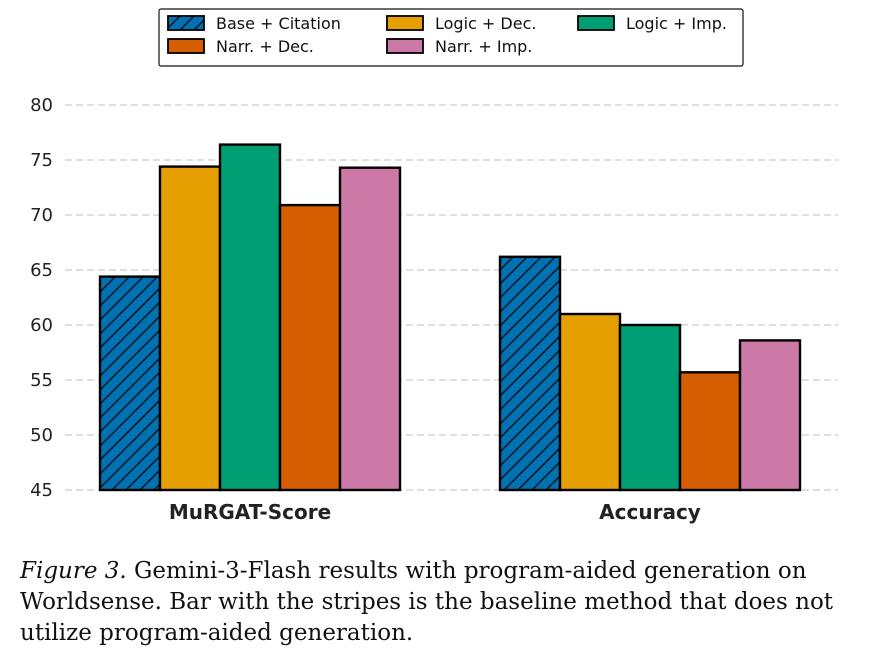 The image size is (869, 672). What do you see at coordinates (41, 298) in the screenshot?
I see `y-axis-ticks: 45 50 55 60 65 70 75 80` at bounding box center [41, 298].